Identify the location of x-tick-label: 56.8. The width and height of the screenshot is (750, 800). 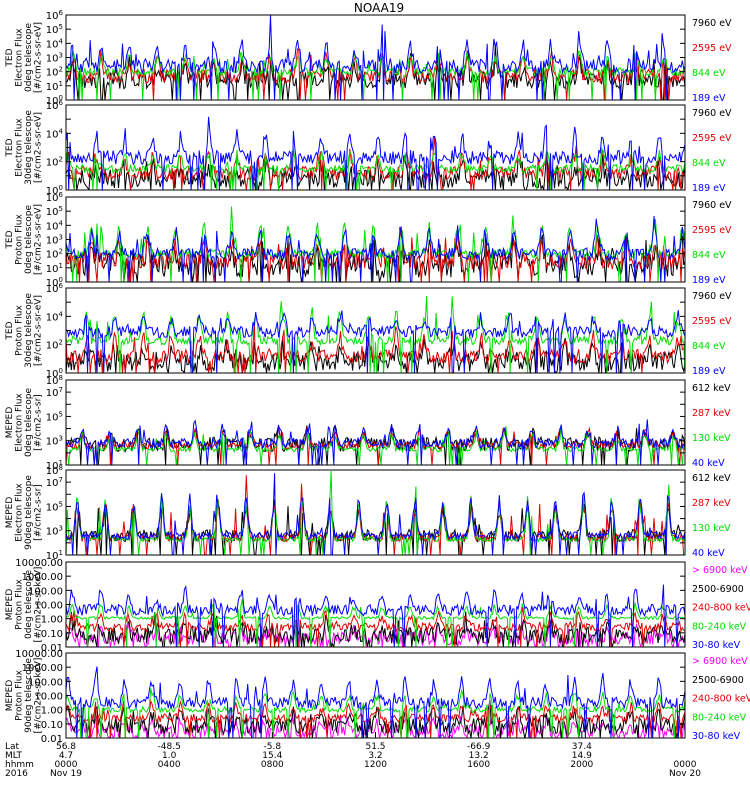
(66, 747).